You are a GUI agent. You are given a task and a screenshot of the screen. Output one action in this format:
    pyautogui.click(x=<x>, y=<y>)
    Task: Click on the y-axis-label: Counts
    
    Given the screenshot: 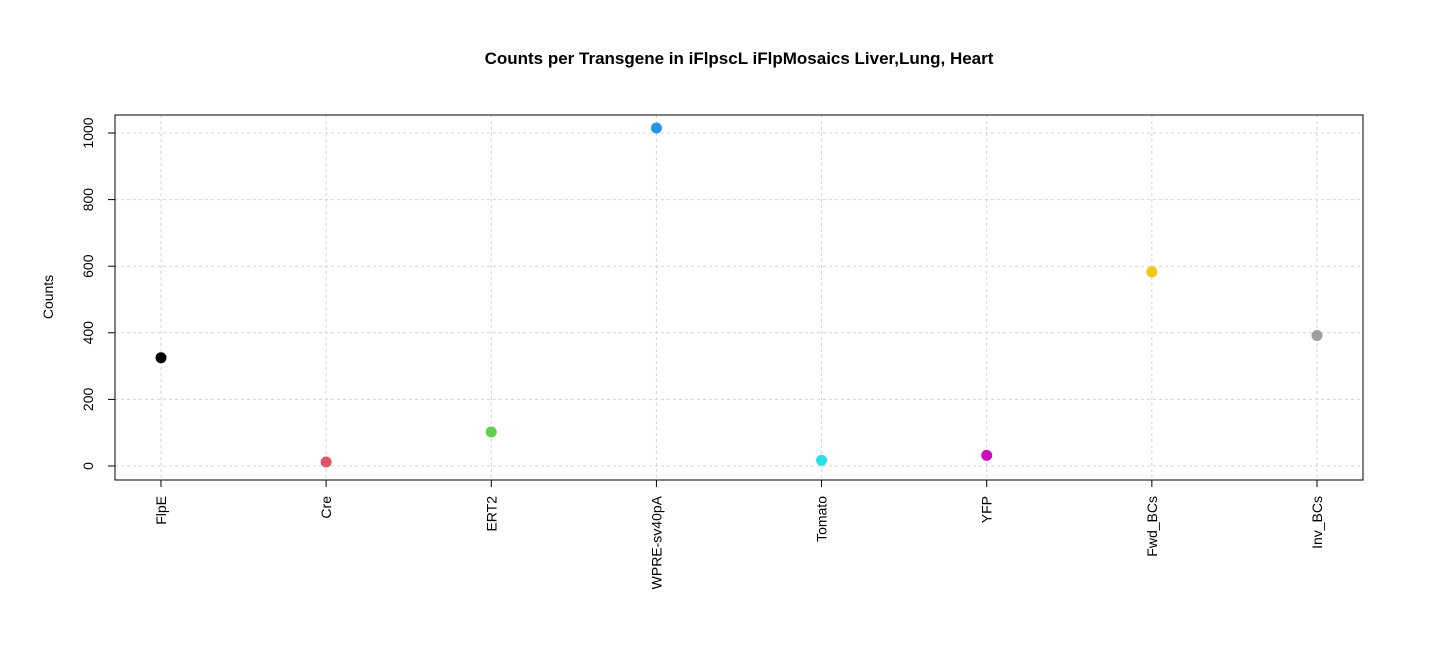 What is the action you would take?
    pyautogui.click(x=48, y=297)
    